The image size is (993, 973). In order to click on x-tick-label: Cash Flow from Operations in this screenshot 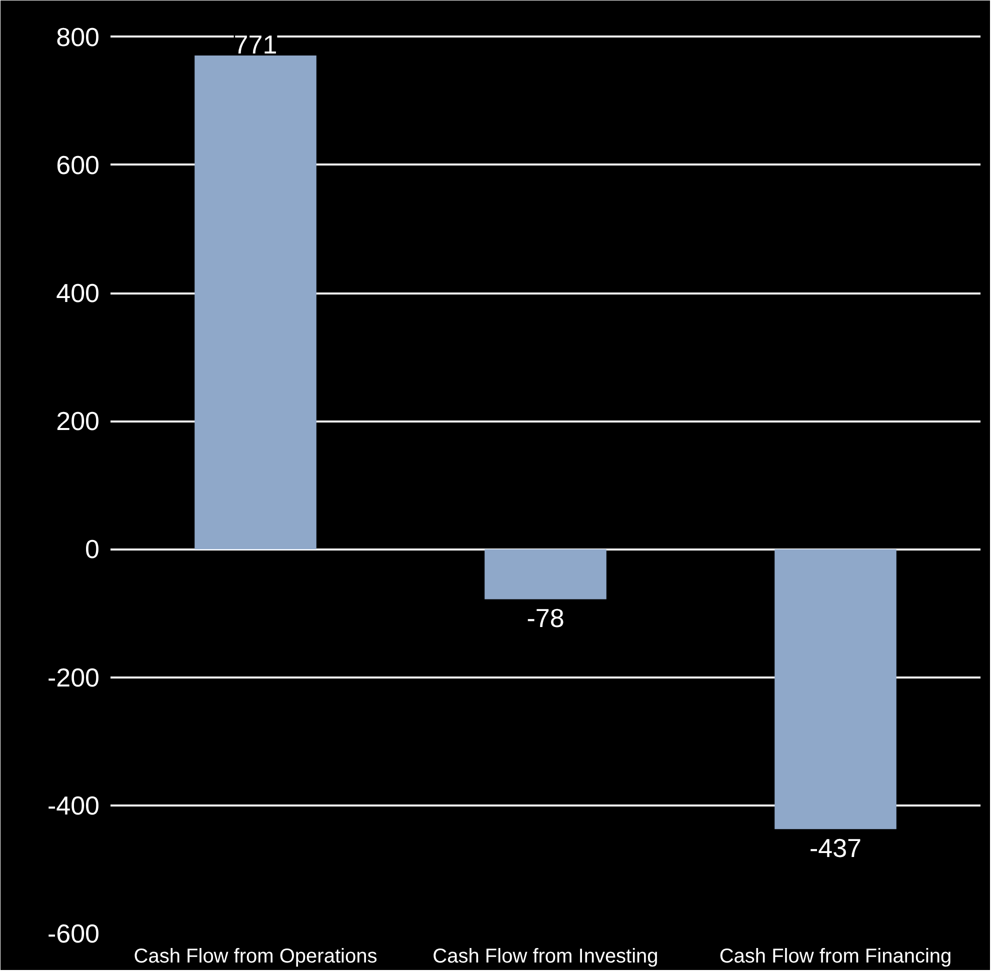, I will do `click(256, 957)`.